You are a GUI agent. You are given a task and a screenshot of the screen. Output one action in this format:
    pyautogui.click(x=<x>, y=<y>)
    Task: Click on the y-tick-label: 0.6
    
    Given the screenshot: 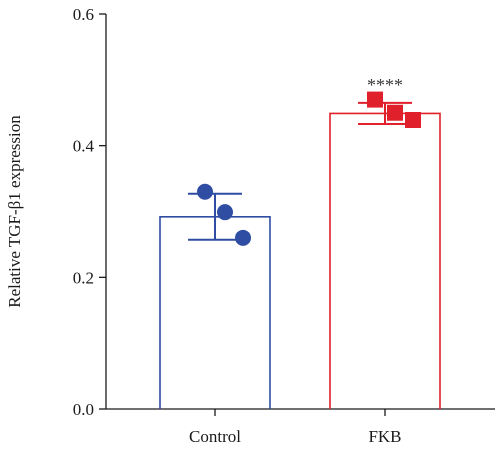 What is the action you would take?
    pyautogui.click(x=83, y=14)
    